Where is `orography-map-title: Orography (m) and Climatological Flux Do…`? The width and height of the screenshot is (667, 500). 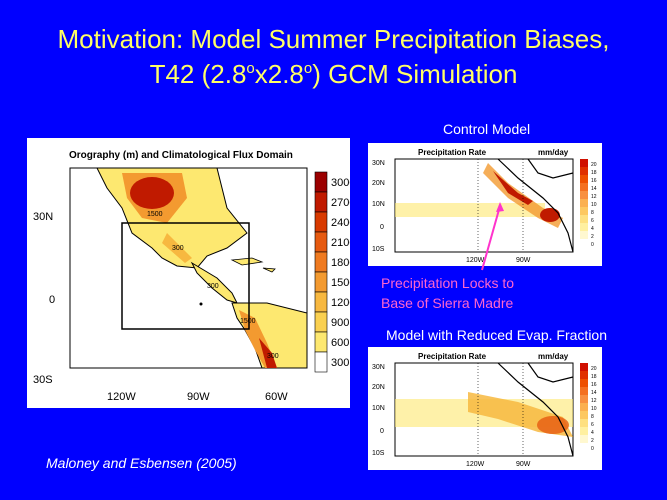
orography-map-title: Orography (m) and Climatological Flux Do… is located at coordinates (181, 155).